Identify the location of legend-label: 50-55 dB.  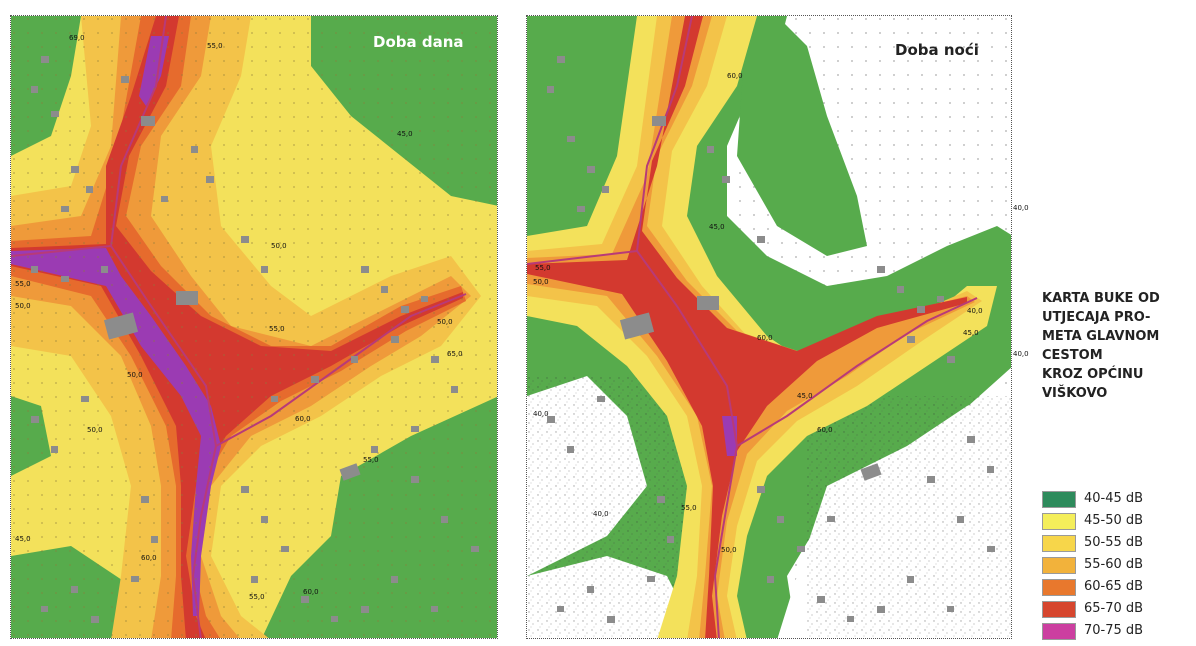
(1114, 542).